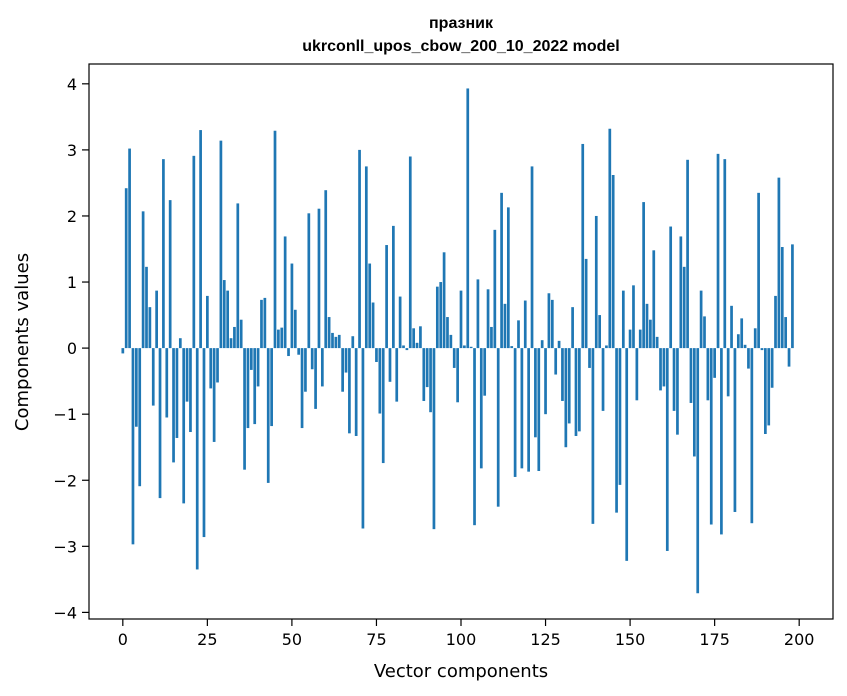 Image resolution: width=847 pixels, height=696 pixels. Describe the element at coordinates (72, 282) in the screenshot. I see `y-tick-label: 1` at that location.